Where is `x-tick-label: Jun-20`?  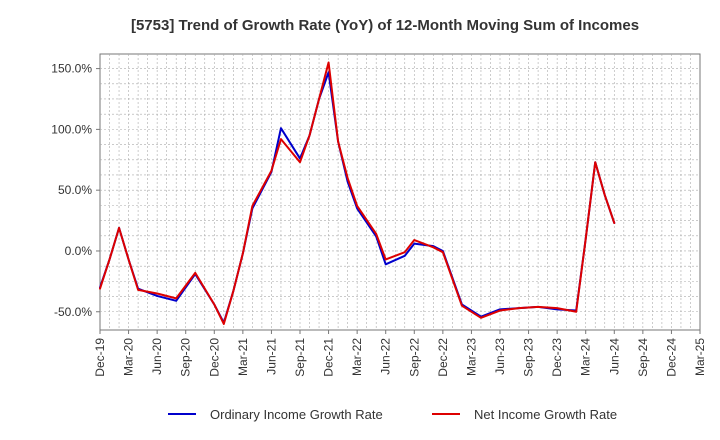 x-tick-label: Jun-20 is located at coordinates (157, 356).